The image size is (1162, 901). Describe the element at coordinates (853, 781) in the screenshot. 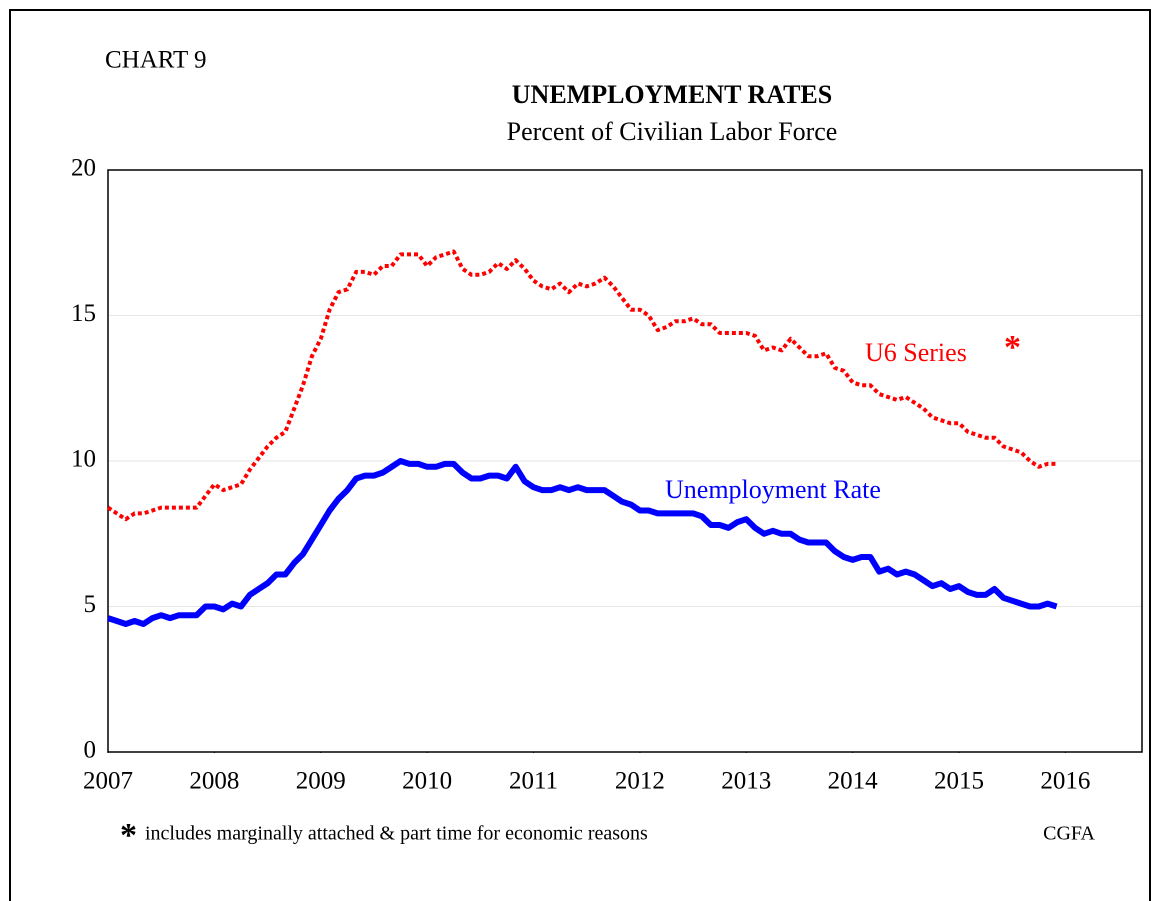

I see `x-tick-label: 2014` at that location.